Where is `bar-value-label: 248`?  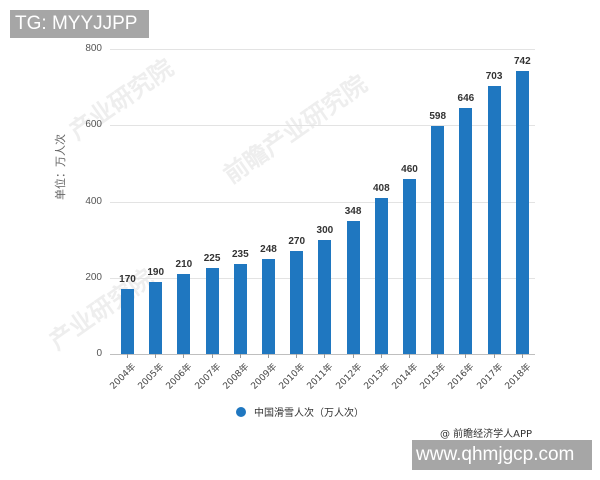 bar-value-label: 248 is located at coordinates (268, 250).